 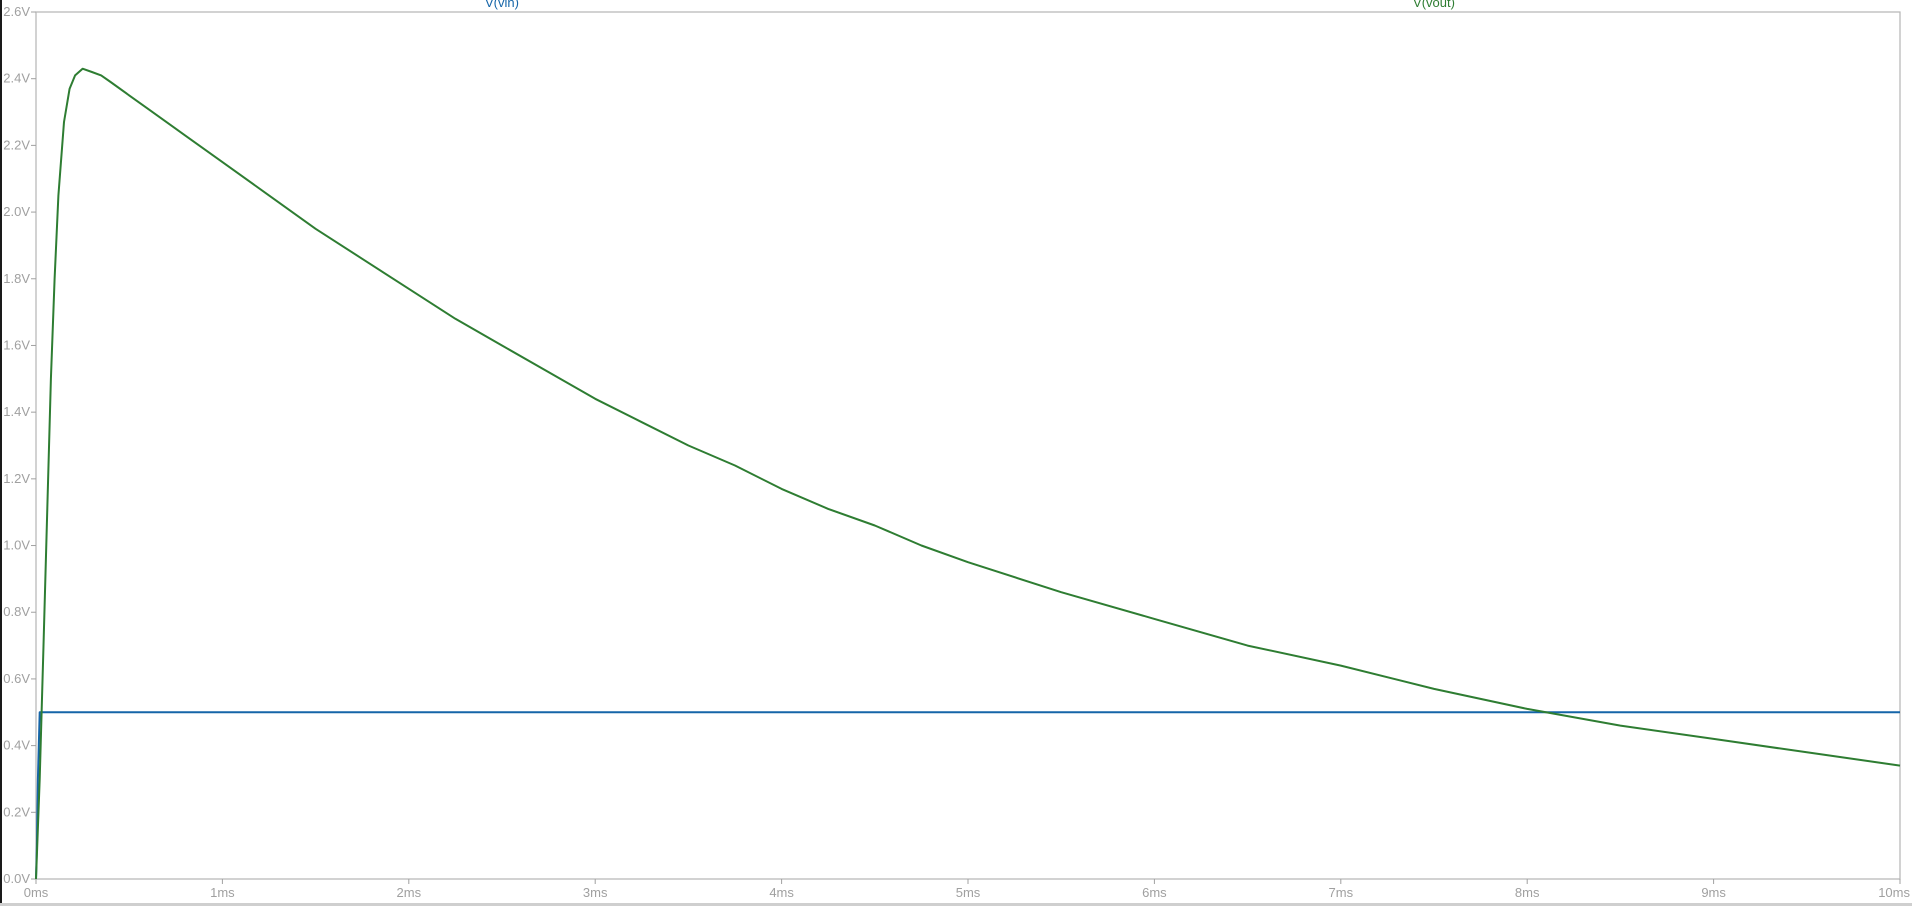 I want to click on y-tick-label: 0.2V, so click(x=16, y=811).